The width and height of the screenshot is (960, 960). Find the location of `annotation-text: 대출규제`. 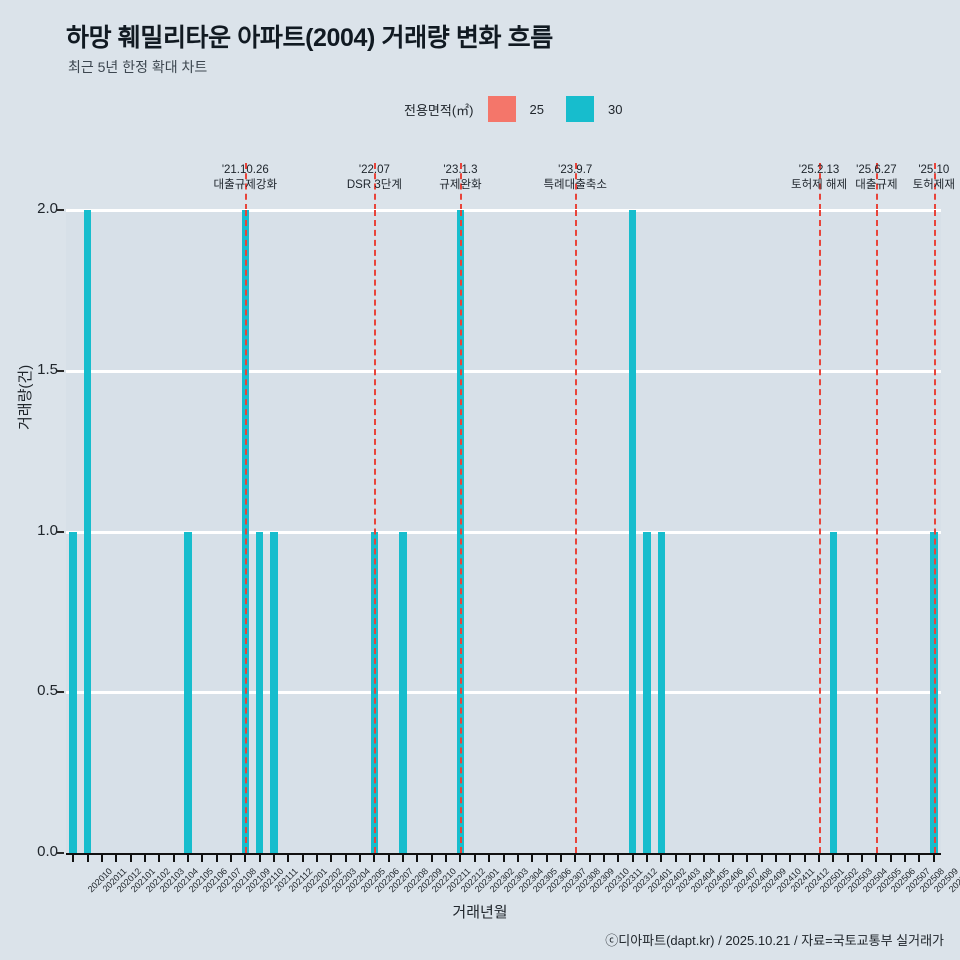

annotation-text: 대출규제 is located at coordinates (876, 185).